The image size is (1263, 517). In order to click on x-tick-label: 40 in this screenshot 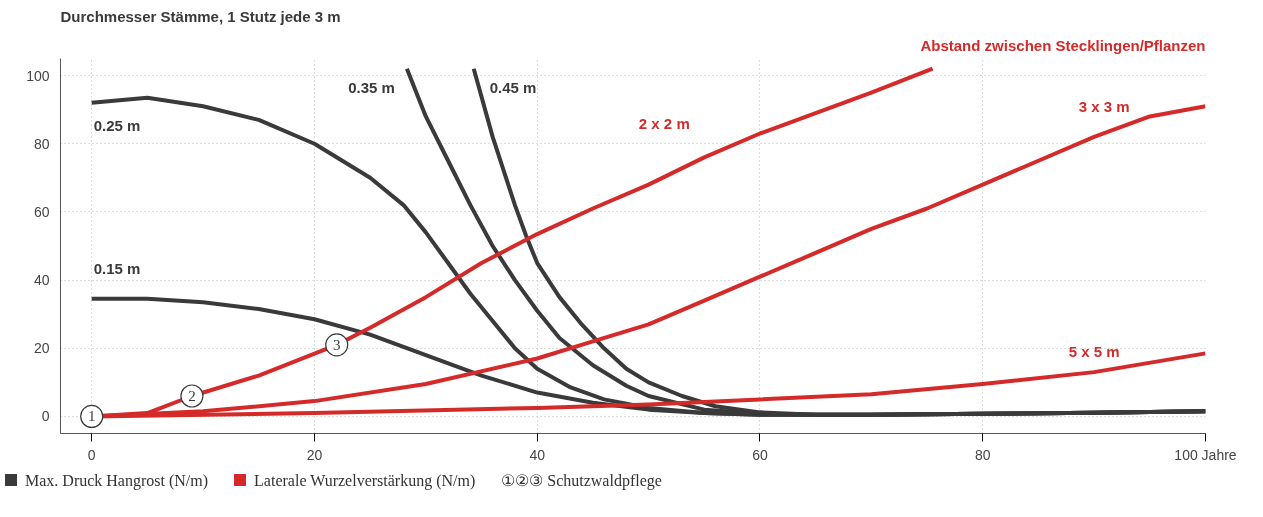, I will do `click(537, 454)`.